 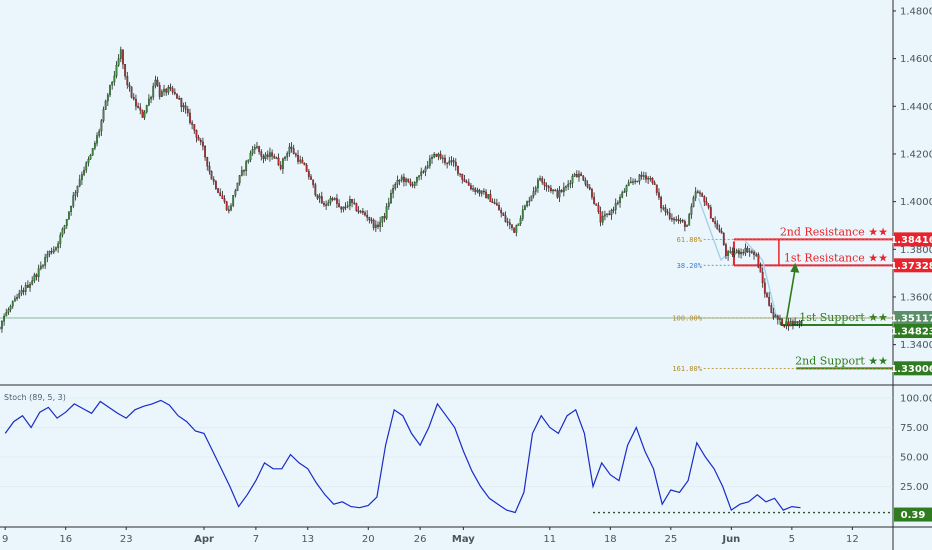 I want to click on price-tick-label: 1.48000, so click(x=916, y=11).